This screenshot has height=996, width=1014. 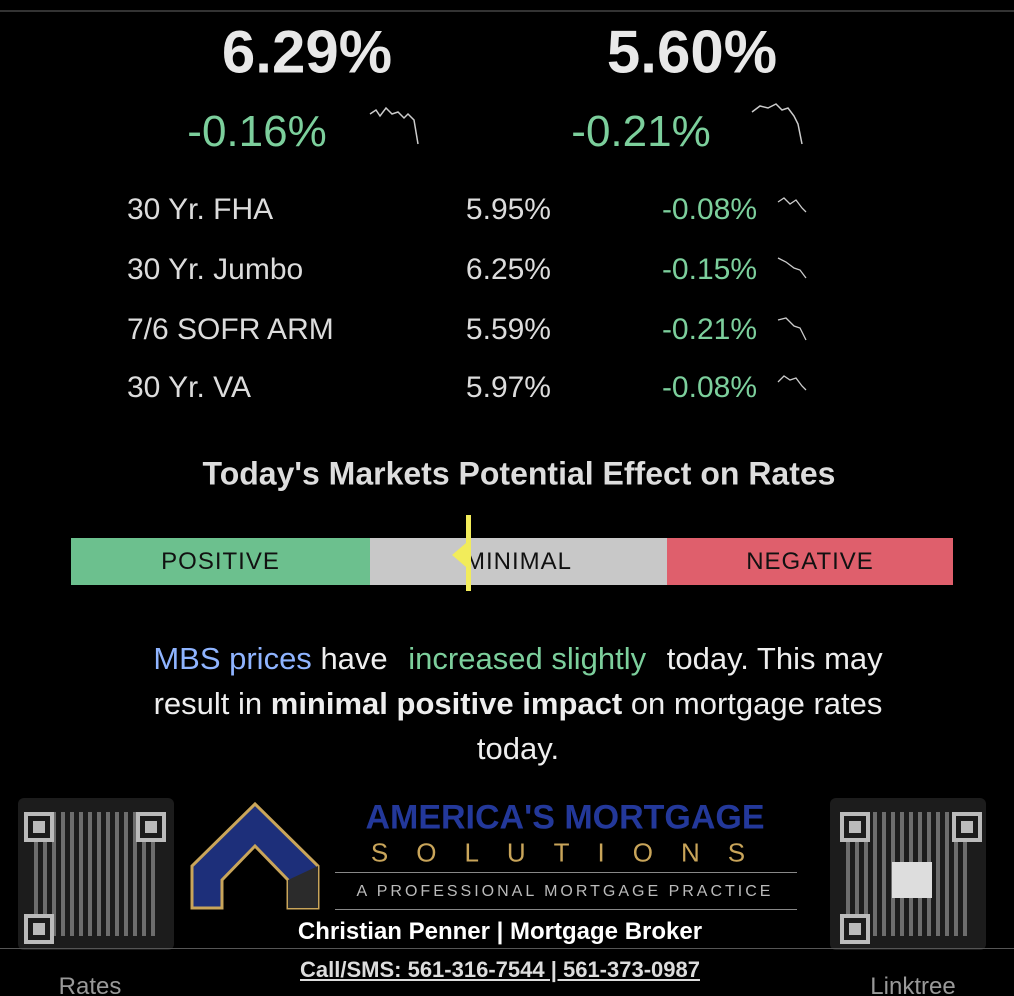 I want to click on scale-negative: NEGATIVE, so click(x=810, y=561).